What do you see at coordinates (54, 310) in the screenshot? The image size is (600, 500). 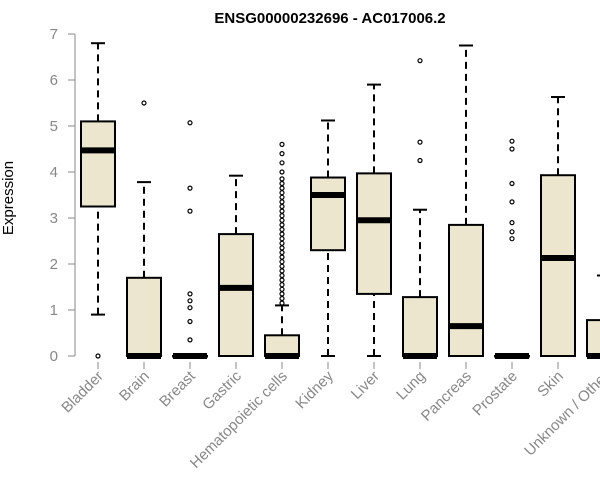 I see `y-tick-label: 1` at bounding box center [54, 310].